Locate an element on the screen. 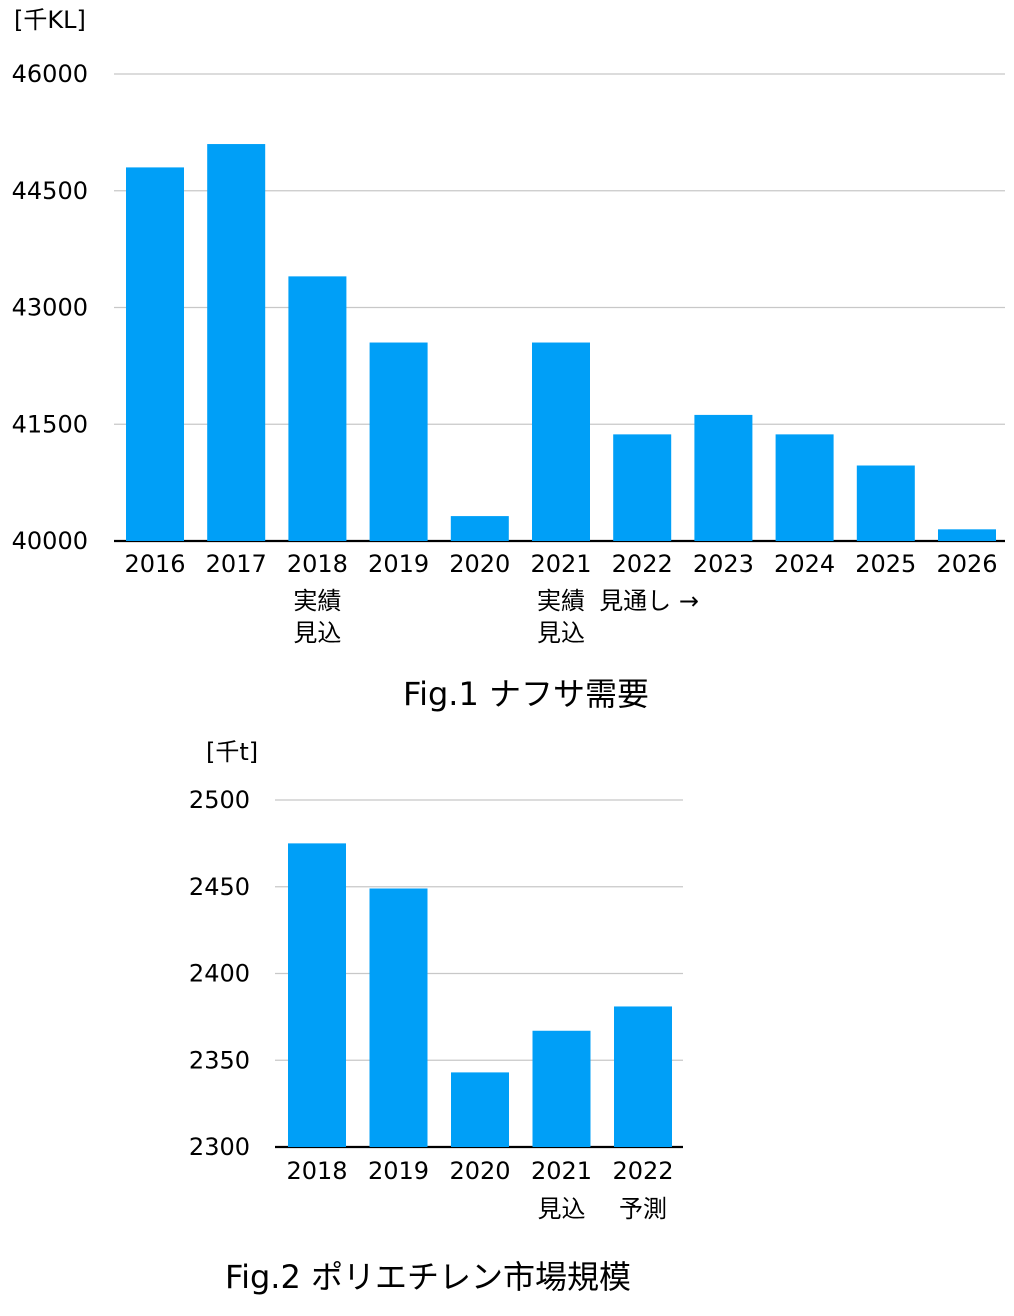 The image size is (1014, 1316). x-tick-label: 2023 is located at coordinates (723, 564).